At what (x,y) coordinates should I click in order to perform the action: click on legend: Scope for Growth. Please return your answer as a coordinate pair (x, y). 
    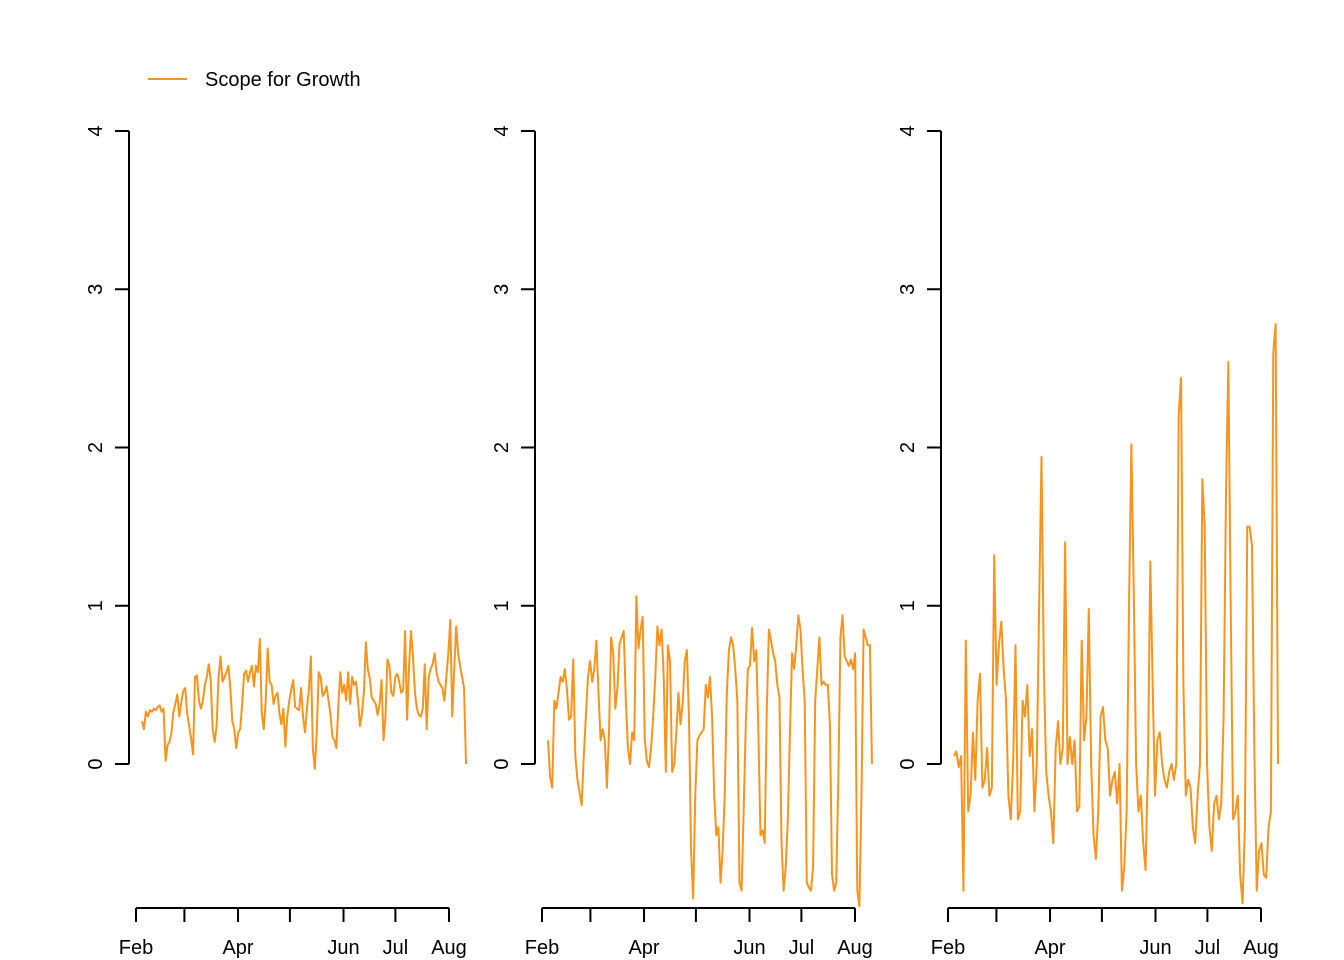
    Looking at the image, I should click on (254, 80).